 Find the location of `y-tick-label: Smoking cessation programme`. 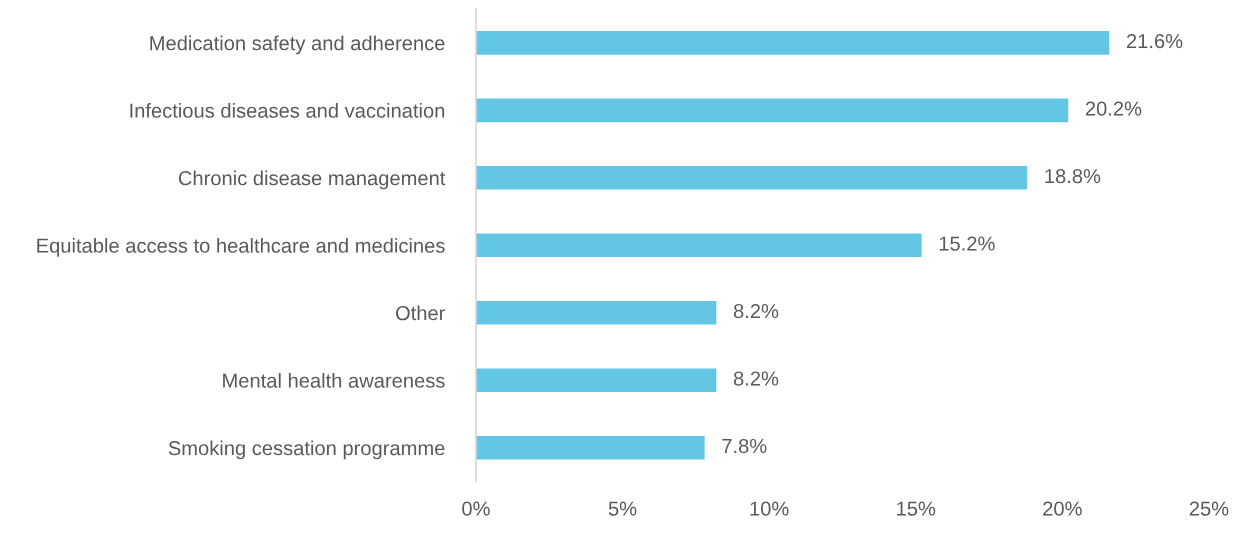

y-tick-label: Smoking cessation programme is located at coordinates (306, 450).